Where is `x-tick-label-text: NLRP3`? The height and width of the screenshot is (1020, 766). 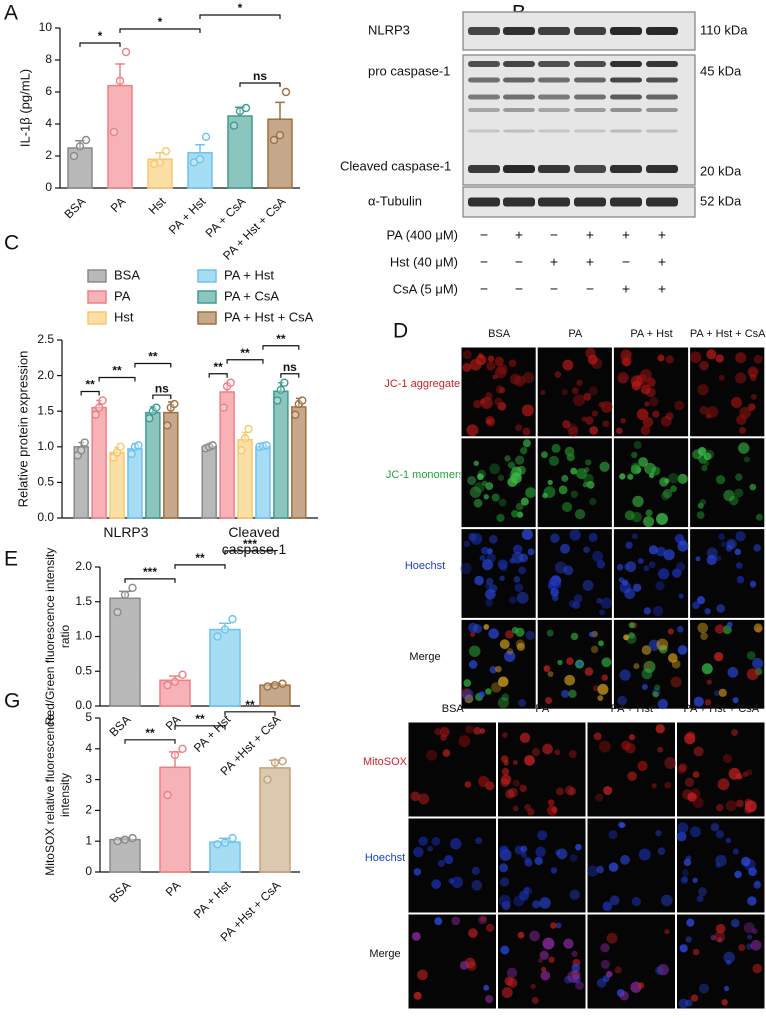 x-tick-label-text: NLRP3 is located at coordinates (126, 532).